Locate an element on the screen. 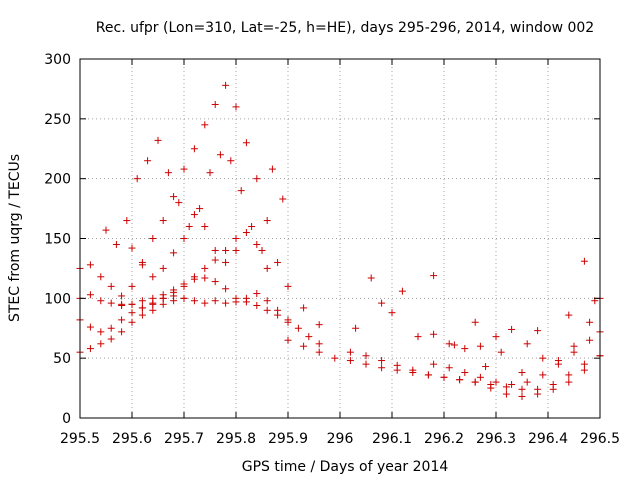  x-tick-label: 296.3 is located at coordinates (496, 439).